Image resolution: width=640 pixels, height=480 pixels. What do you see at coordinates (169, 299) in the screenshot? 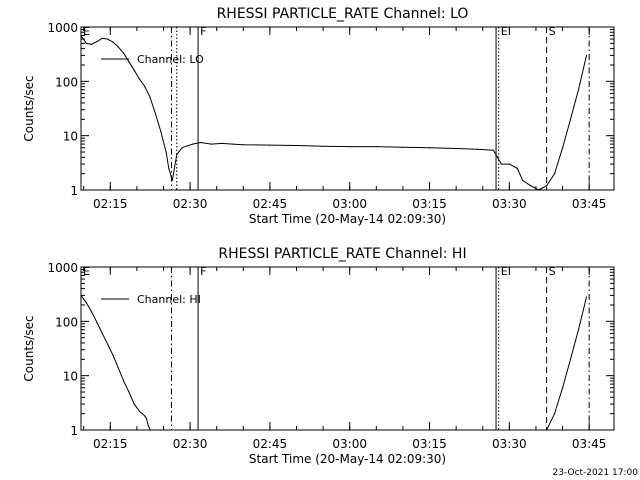
I see `legend-label: Channel: HI` at bounding box center [169, 299].